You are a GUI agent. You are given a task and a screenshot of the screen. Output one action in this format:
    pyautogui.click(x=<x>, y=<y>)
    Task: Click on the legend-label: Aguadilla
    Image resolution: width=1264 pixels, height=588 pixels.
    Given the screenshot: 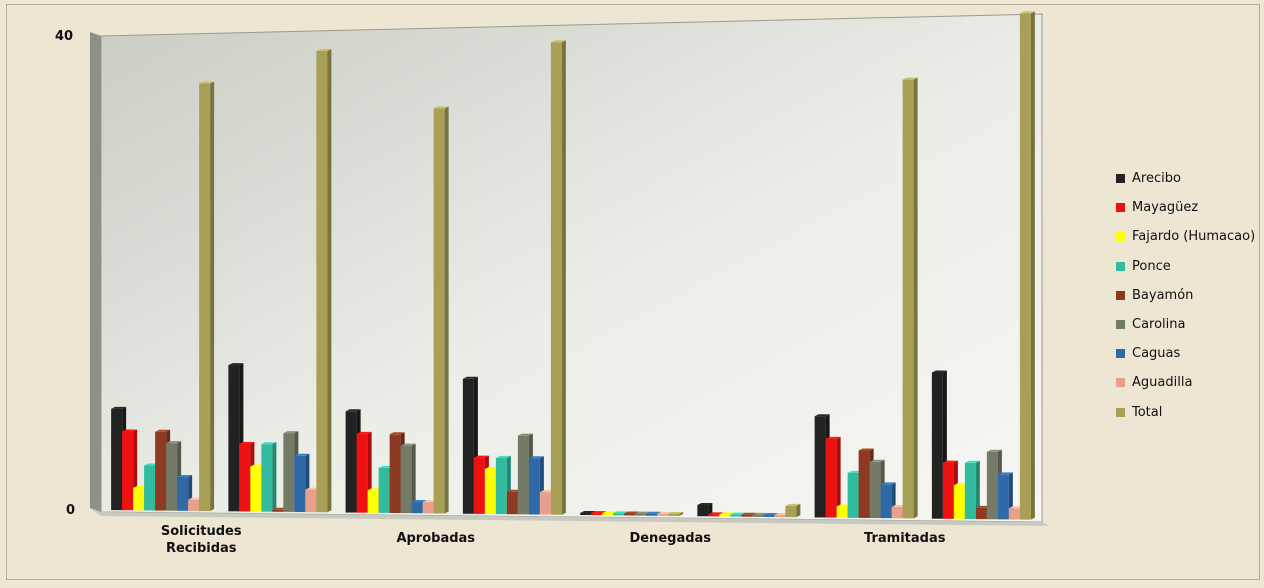 What is the action you would take?
    pyautogui.click(x=1162, y=383)
    